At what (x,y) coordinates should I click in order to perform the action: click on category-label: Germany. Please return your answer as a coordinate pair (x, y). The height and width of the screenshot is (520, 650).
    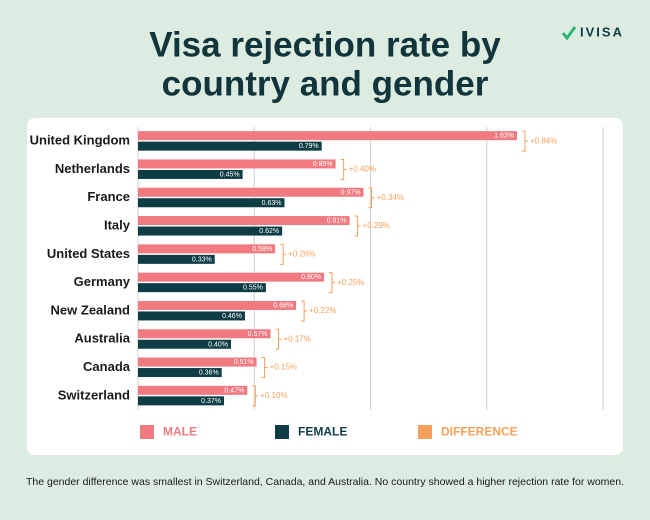
    Looking at the image, I should click on (102, 281).